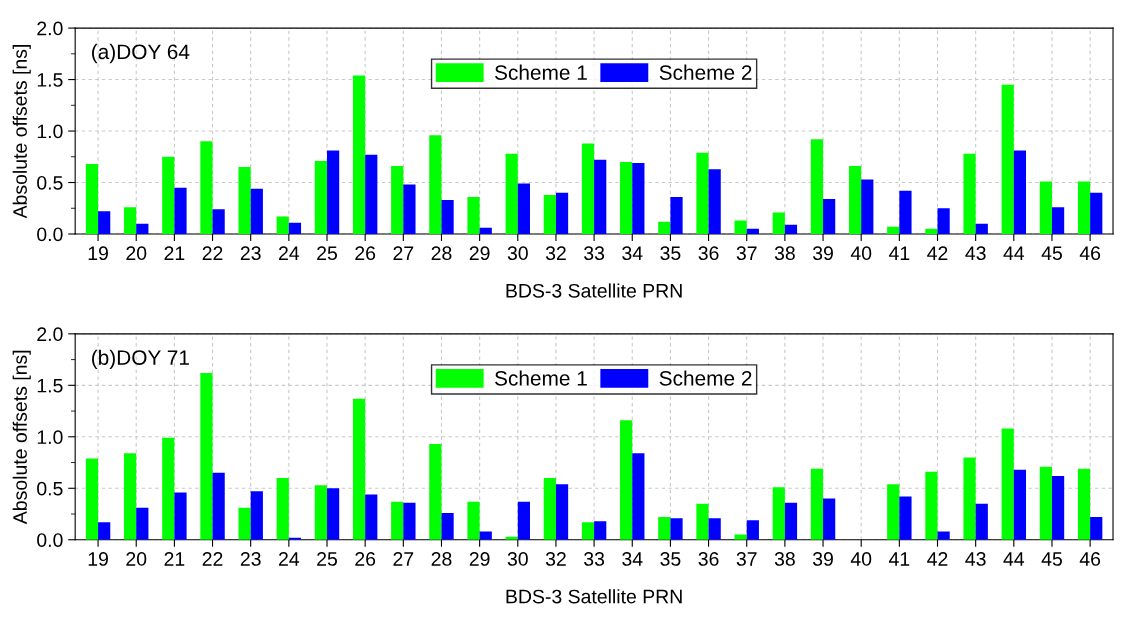  What do you see at coordinates (705, 378) in the screenshot?
I see `legend-label: Scheme 2` at bounding box center [705, 378].